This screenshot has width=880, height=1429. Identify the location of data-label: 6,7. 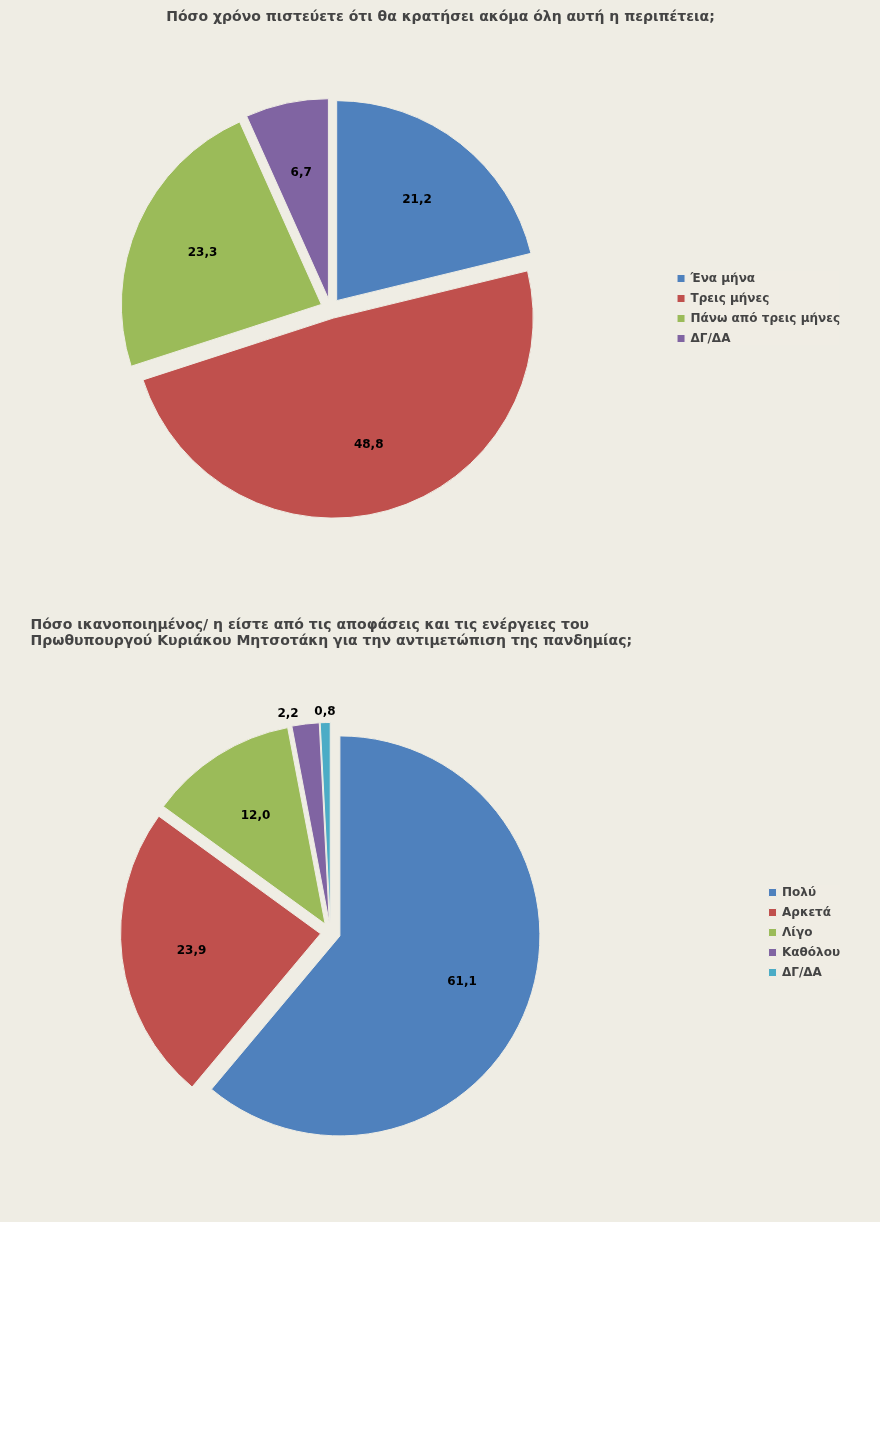
(301, 172).